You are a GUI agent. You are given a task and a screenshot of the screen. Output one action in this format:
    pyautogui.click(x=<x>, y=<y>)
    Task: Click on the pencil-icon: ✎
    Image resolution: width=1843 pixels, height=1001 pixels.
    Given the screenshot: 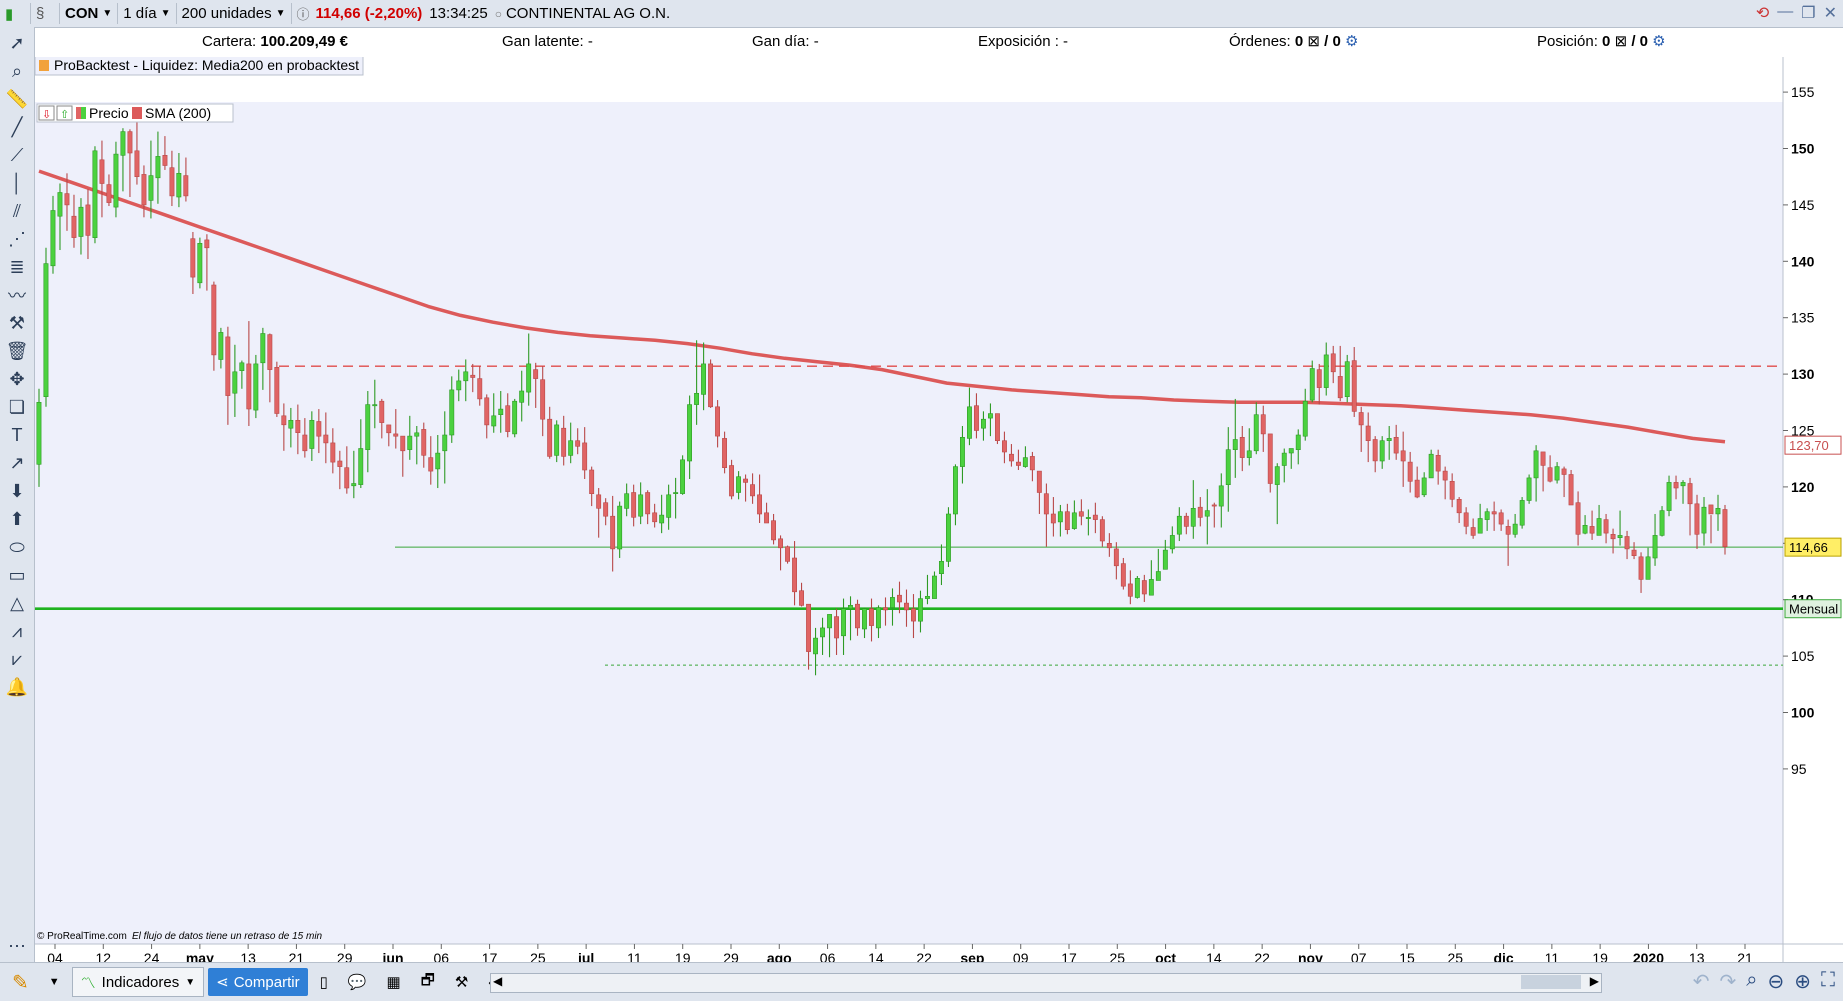 What is the action you would take?
    pyautogui.click(x=20, y=982)
    